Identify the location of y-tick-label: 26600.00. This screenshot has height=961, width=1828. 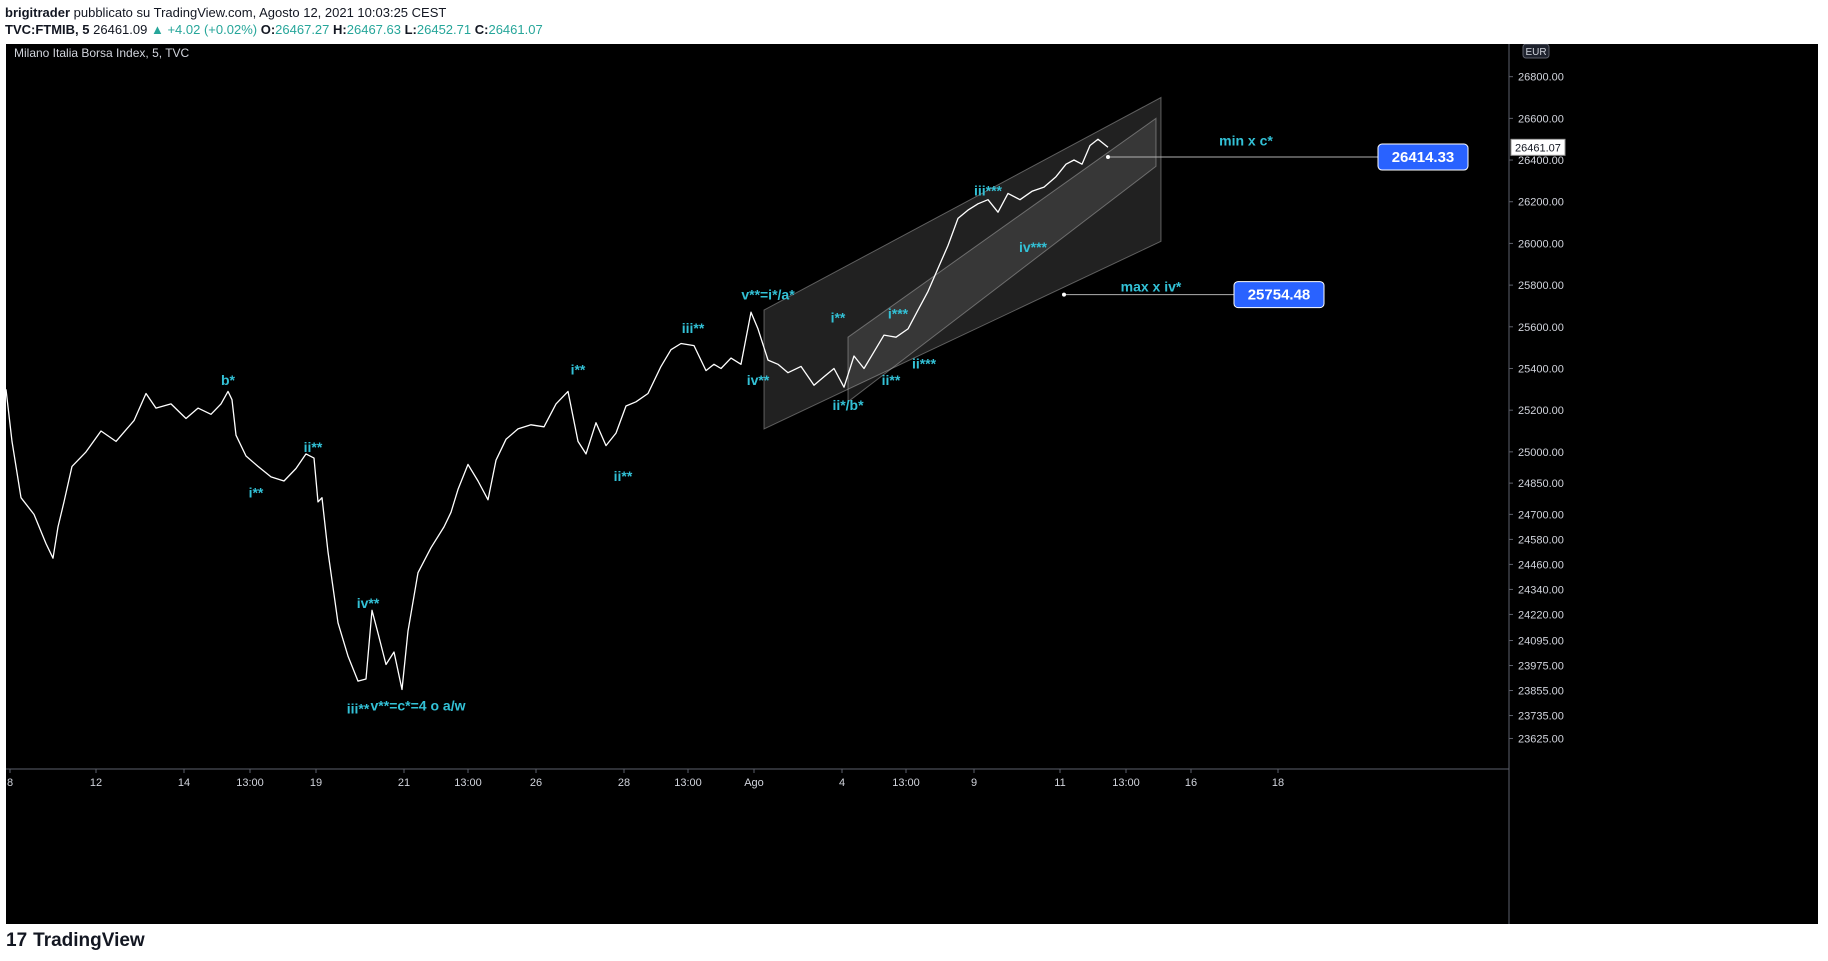
(1541, 119).